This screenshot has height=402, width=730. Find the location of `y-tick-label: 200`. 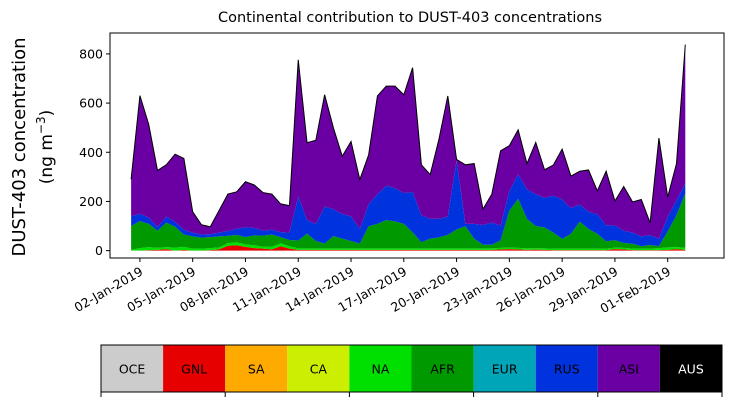

y-tick-label: 200 is located at coordinates (91, 201).